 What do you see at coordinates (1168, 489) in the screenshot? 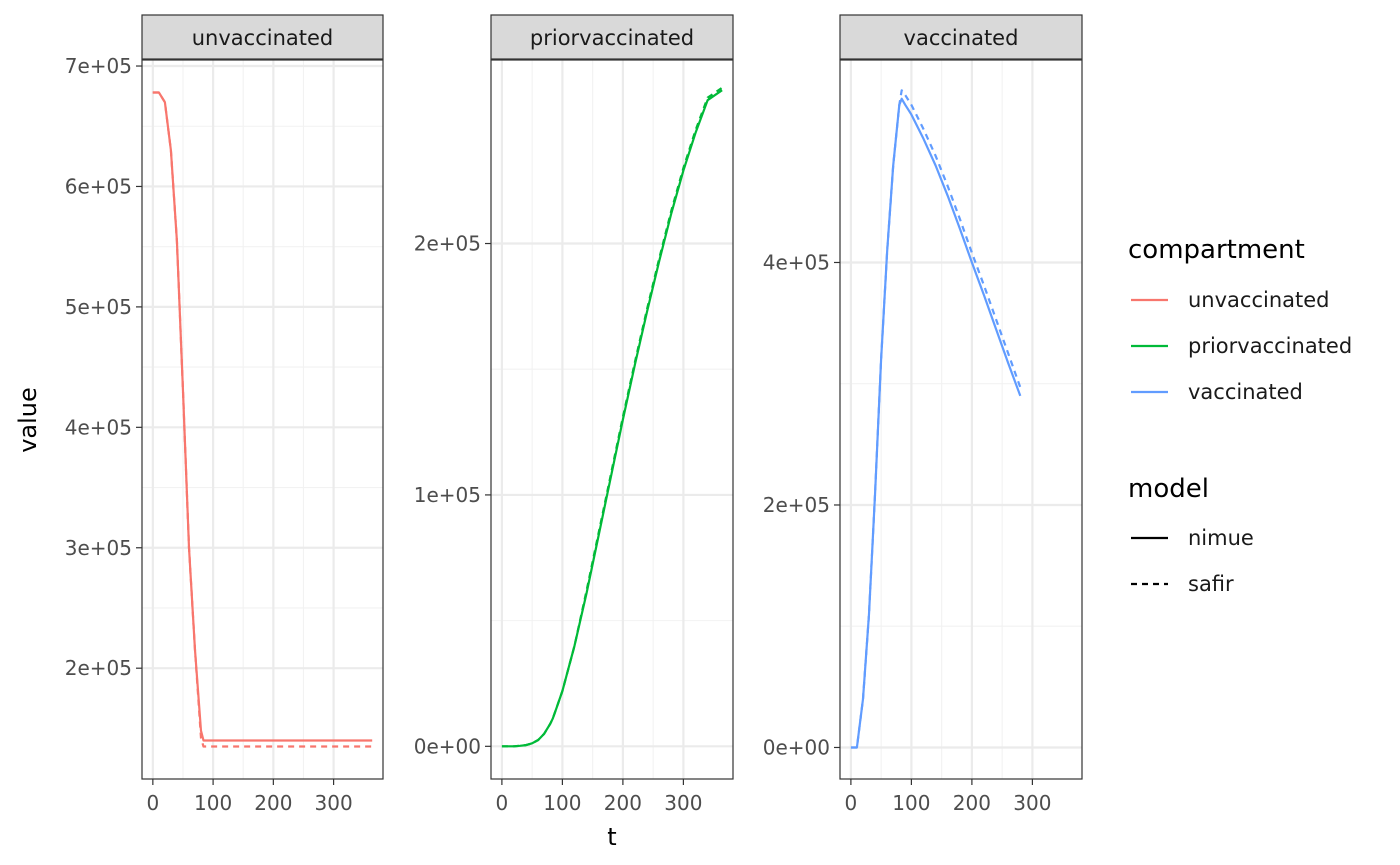
I see `legend-title-model: model` at bounding box center [1168, 489].